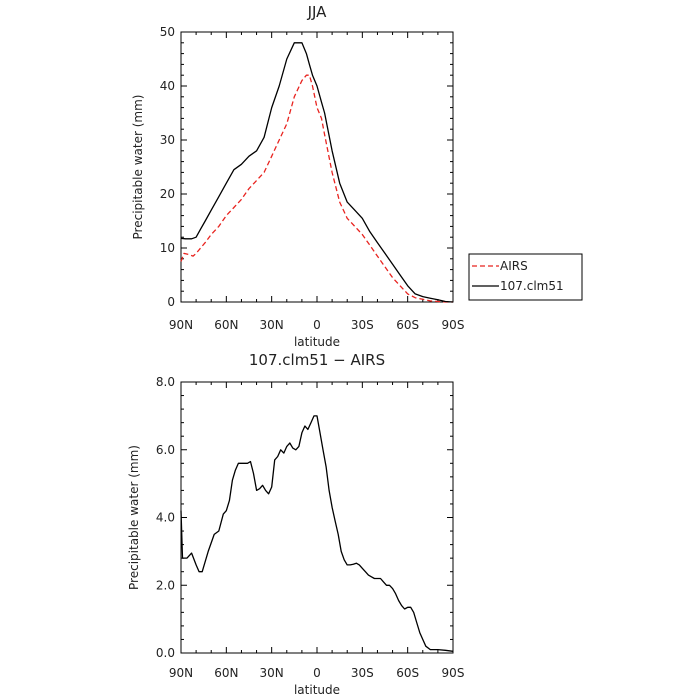 Image resolution: width=700 pixels, height=700 pixels. I want to click on y-tick-label: 20, so click(167, 194).